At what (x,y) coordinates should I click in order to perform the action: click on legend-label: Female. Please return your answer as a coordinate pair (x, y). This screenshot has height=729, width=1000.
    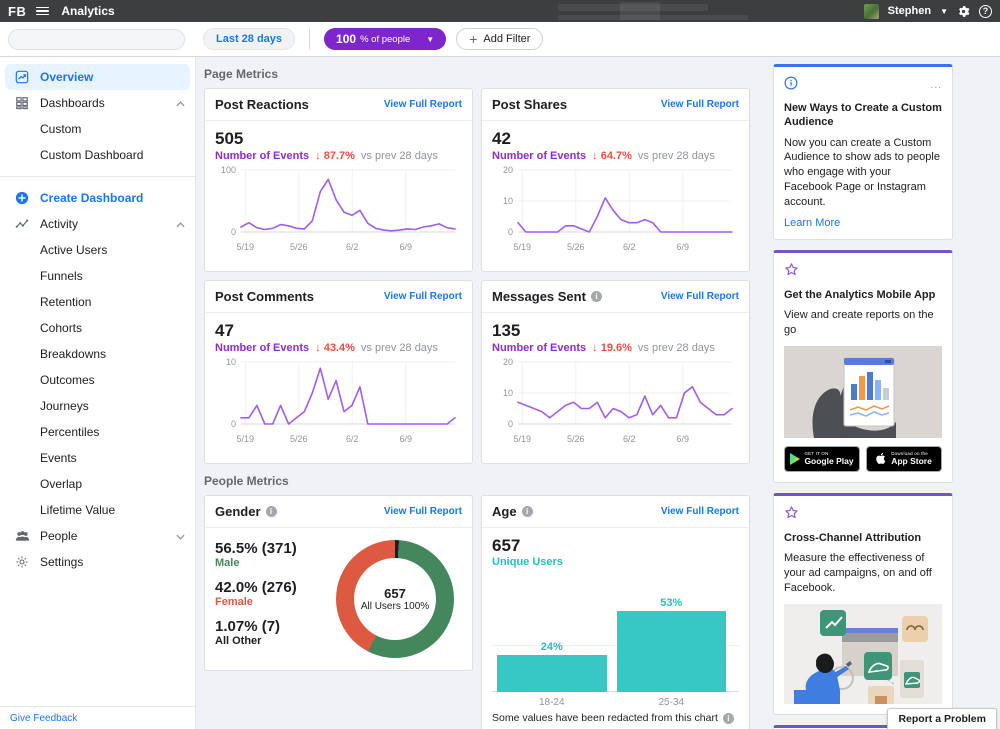
    Looking at the image, I should click on (234, 602).